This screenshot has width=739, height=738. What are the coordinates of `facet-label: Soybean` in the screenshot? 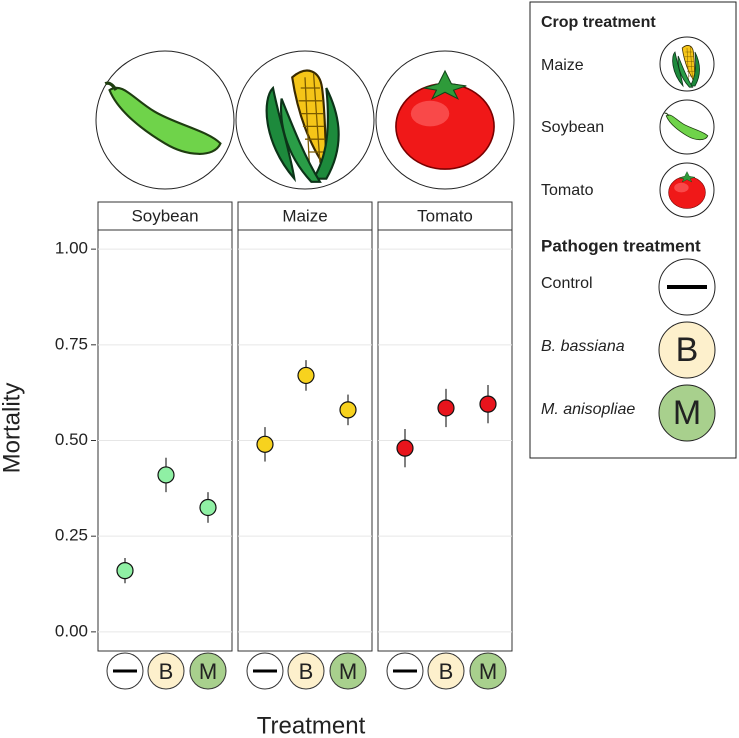 It's located at (164, 215).